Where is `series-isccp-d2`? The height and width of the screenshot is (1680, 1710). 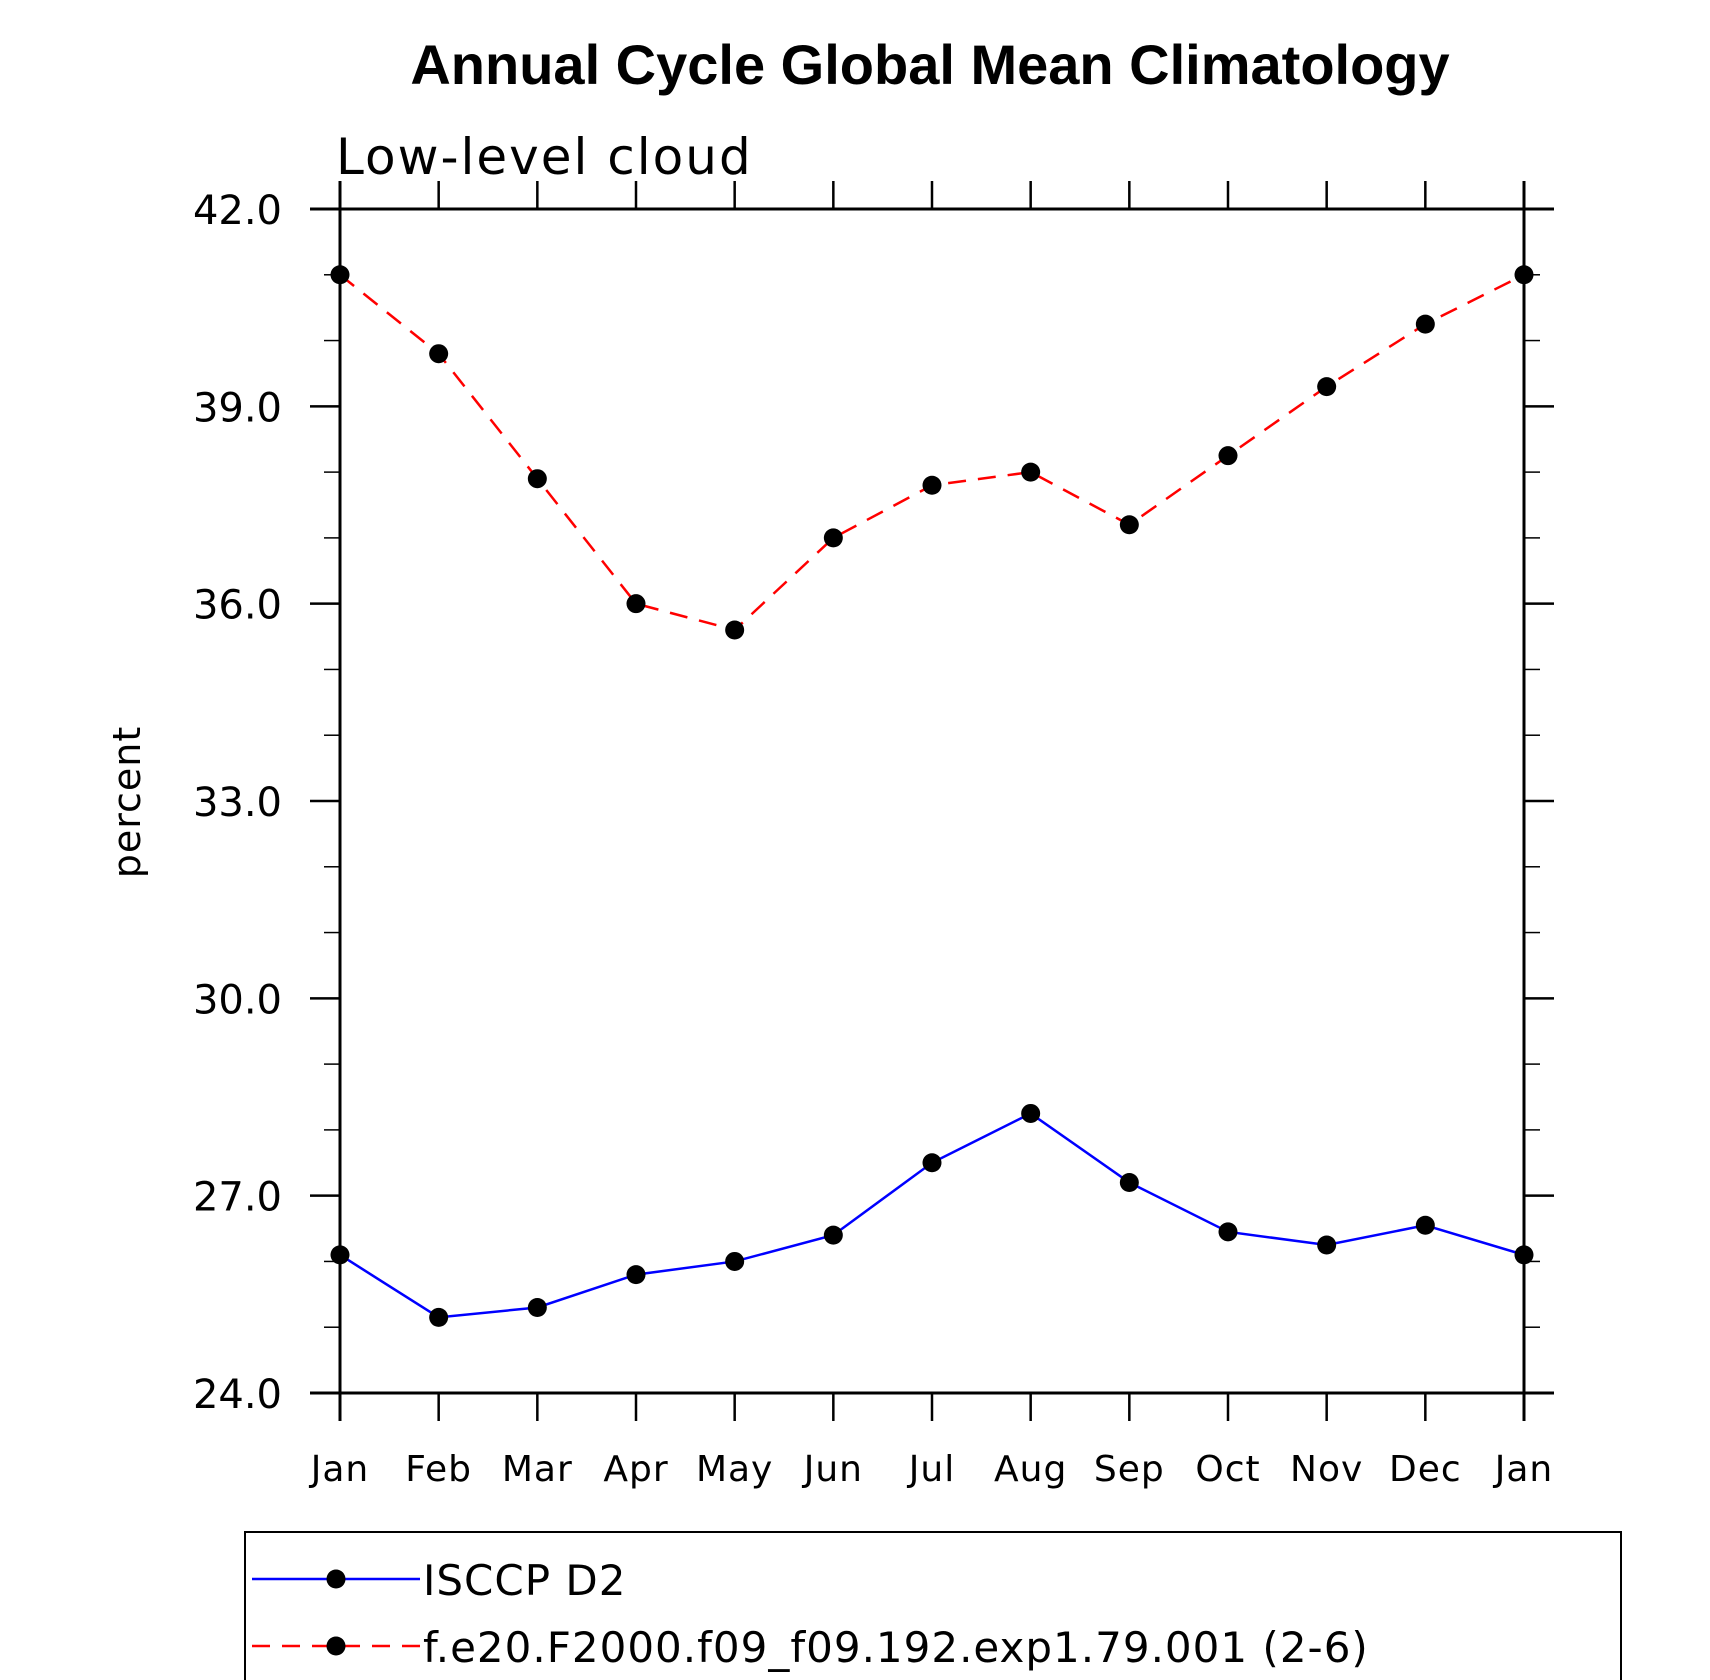
series-isccp-d2 is located at coordinates (932, 1215).